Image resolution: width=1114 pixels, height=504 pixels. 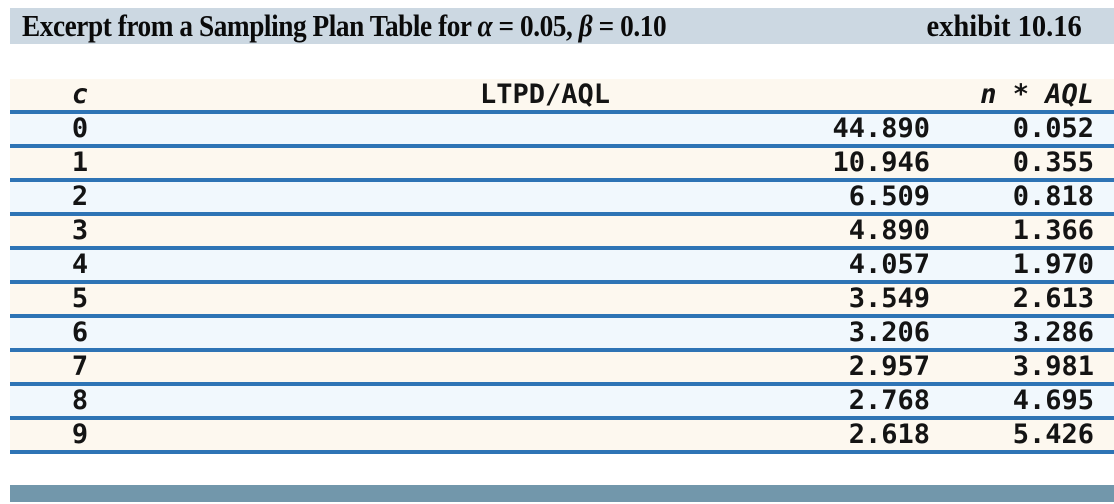 I want to click on table-row: 4 4.057 1.970, so click(x=562, y=267).